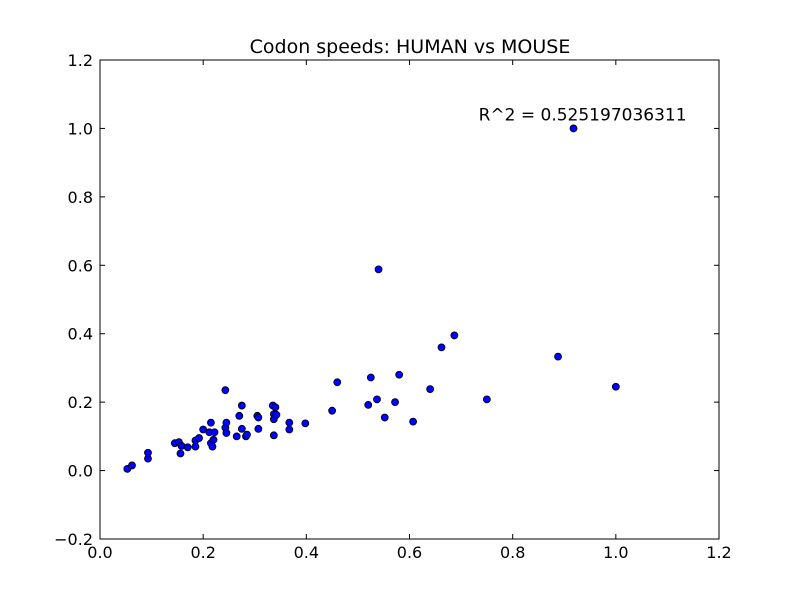 The image size is (800, 600). I want to click on y-tick-label: 0.0, so click(80, 471).